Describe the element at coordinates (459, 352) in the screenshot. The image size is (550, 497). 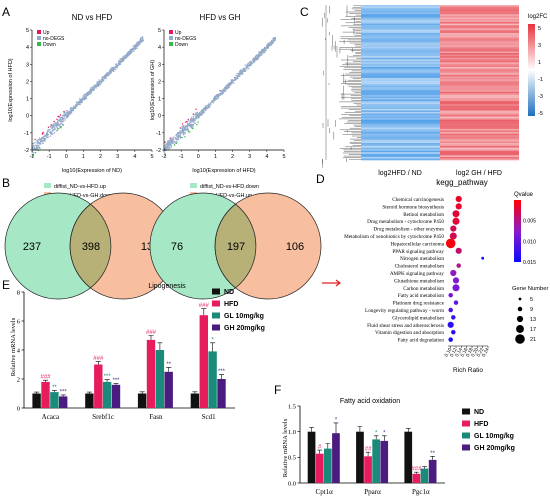
I see `kegg-x-tick-label: 0.14` at that location.